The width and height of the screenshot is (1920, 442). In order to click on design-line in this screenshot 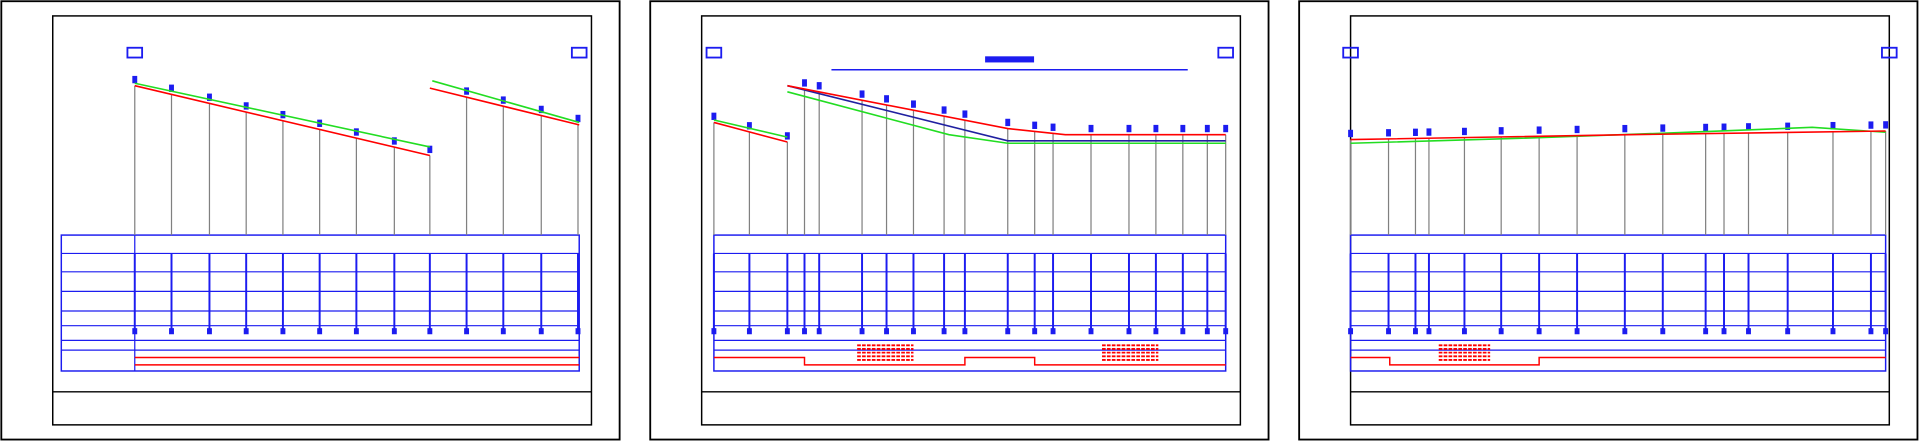, I will do `click(1006, 113)`.